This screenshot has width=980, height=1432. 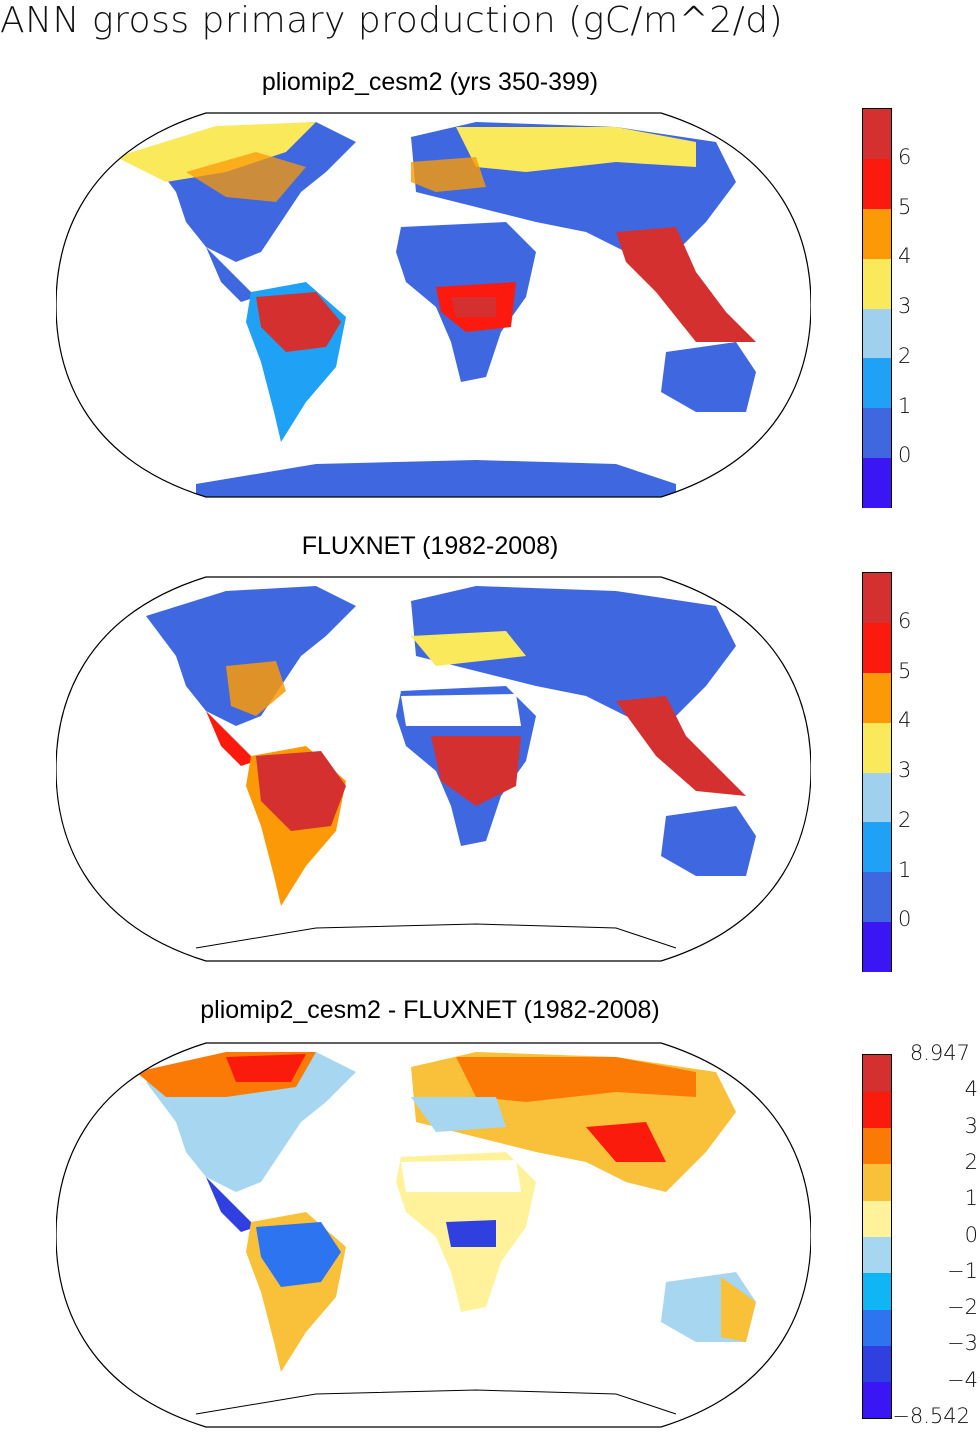 I want to click on panel-1-colorbar, so click(x=877, y=308).